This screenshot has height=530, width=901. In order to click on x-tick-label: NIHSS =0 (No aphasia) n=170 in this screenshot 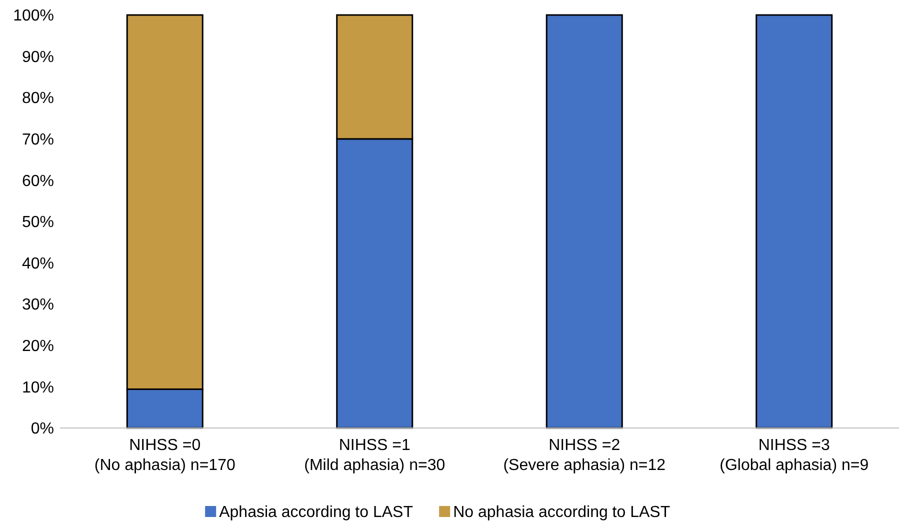, I will do `click(165, 455)`.